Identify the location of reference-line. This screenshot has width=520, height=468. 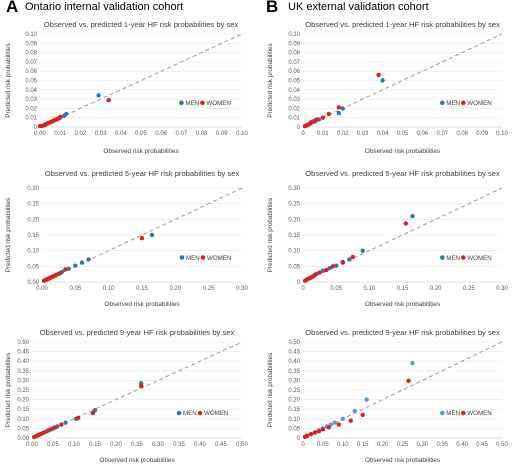
(141, 80).